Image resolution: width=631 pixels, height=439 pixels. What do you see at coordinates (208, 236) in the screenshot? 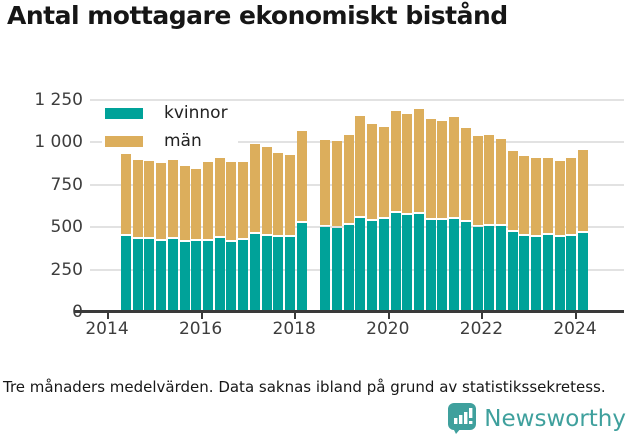
I see `bar-2016-Q1` at bounding box center [208, 236].